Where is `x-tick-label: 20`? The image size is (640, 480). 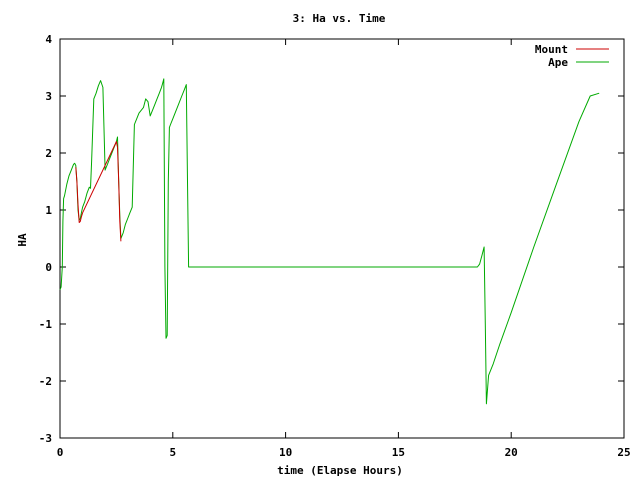
x-tick-label: 20 is located at coordinates (511, 452).